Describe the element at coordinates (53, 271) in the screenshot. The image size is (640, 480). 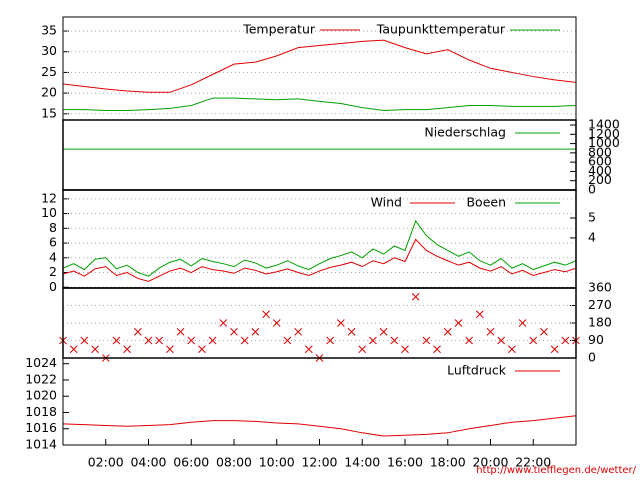
I see `y-tick-label: 2` at that location.